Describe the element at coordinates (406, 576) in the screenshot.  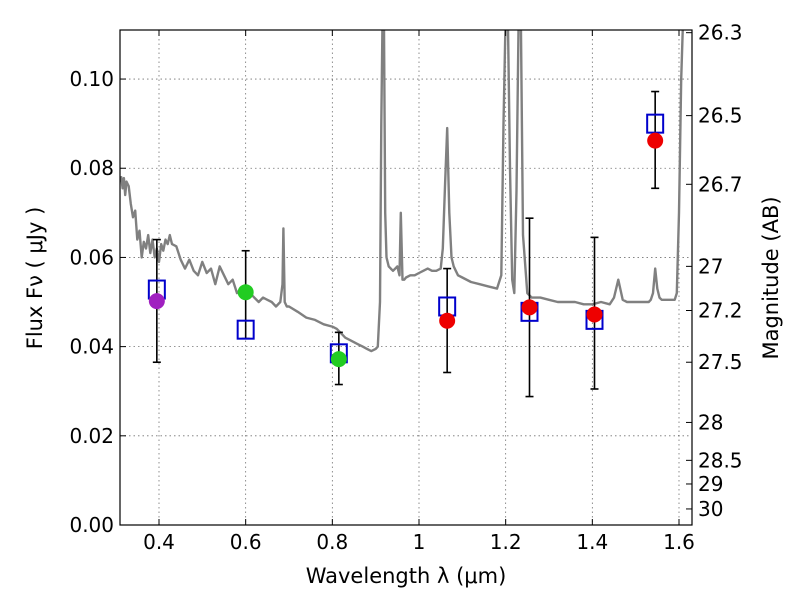
I see `x-axis-label: Wavelength λ (μm)` at that location.